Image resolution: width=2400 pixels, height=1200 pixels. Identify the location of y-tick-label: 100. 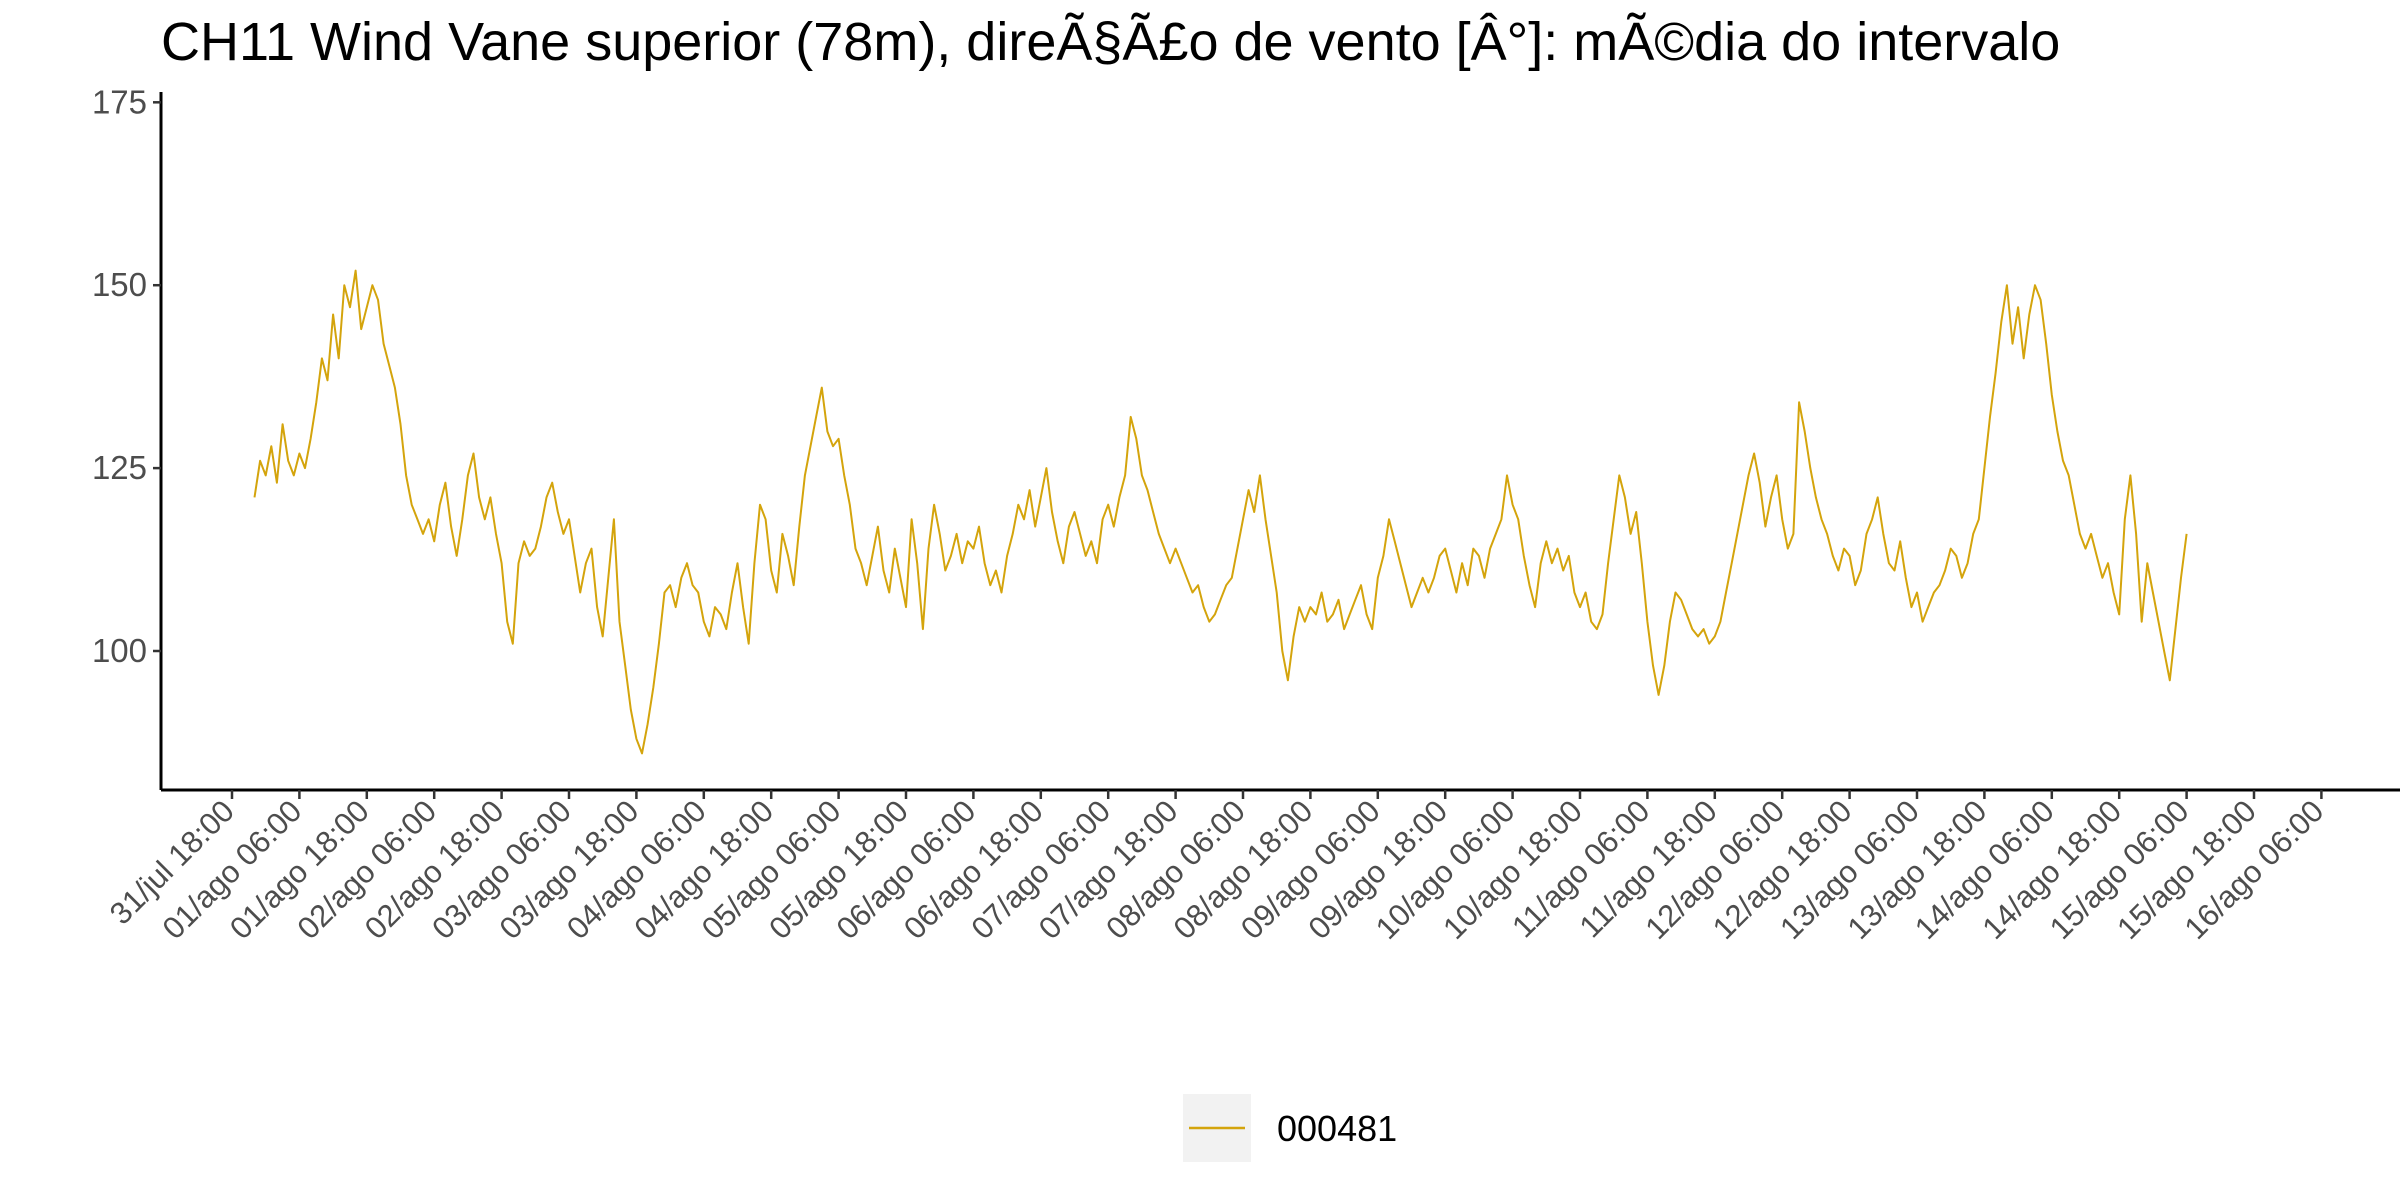
(119, 650).